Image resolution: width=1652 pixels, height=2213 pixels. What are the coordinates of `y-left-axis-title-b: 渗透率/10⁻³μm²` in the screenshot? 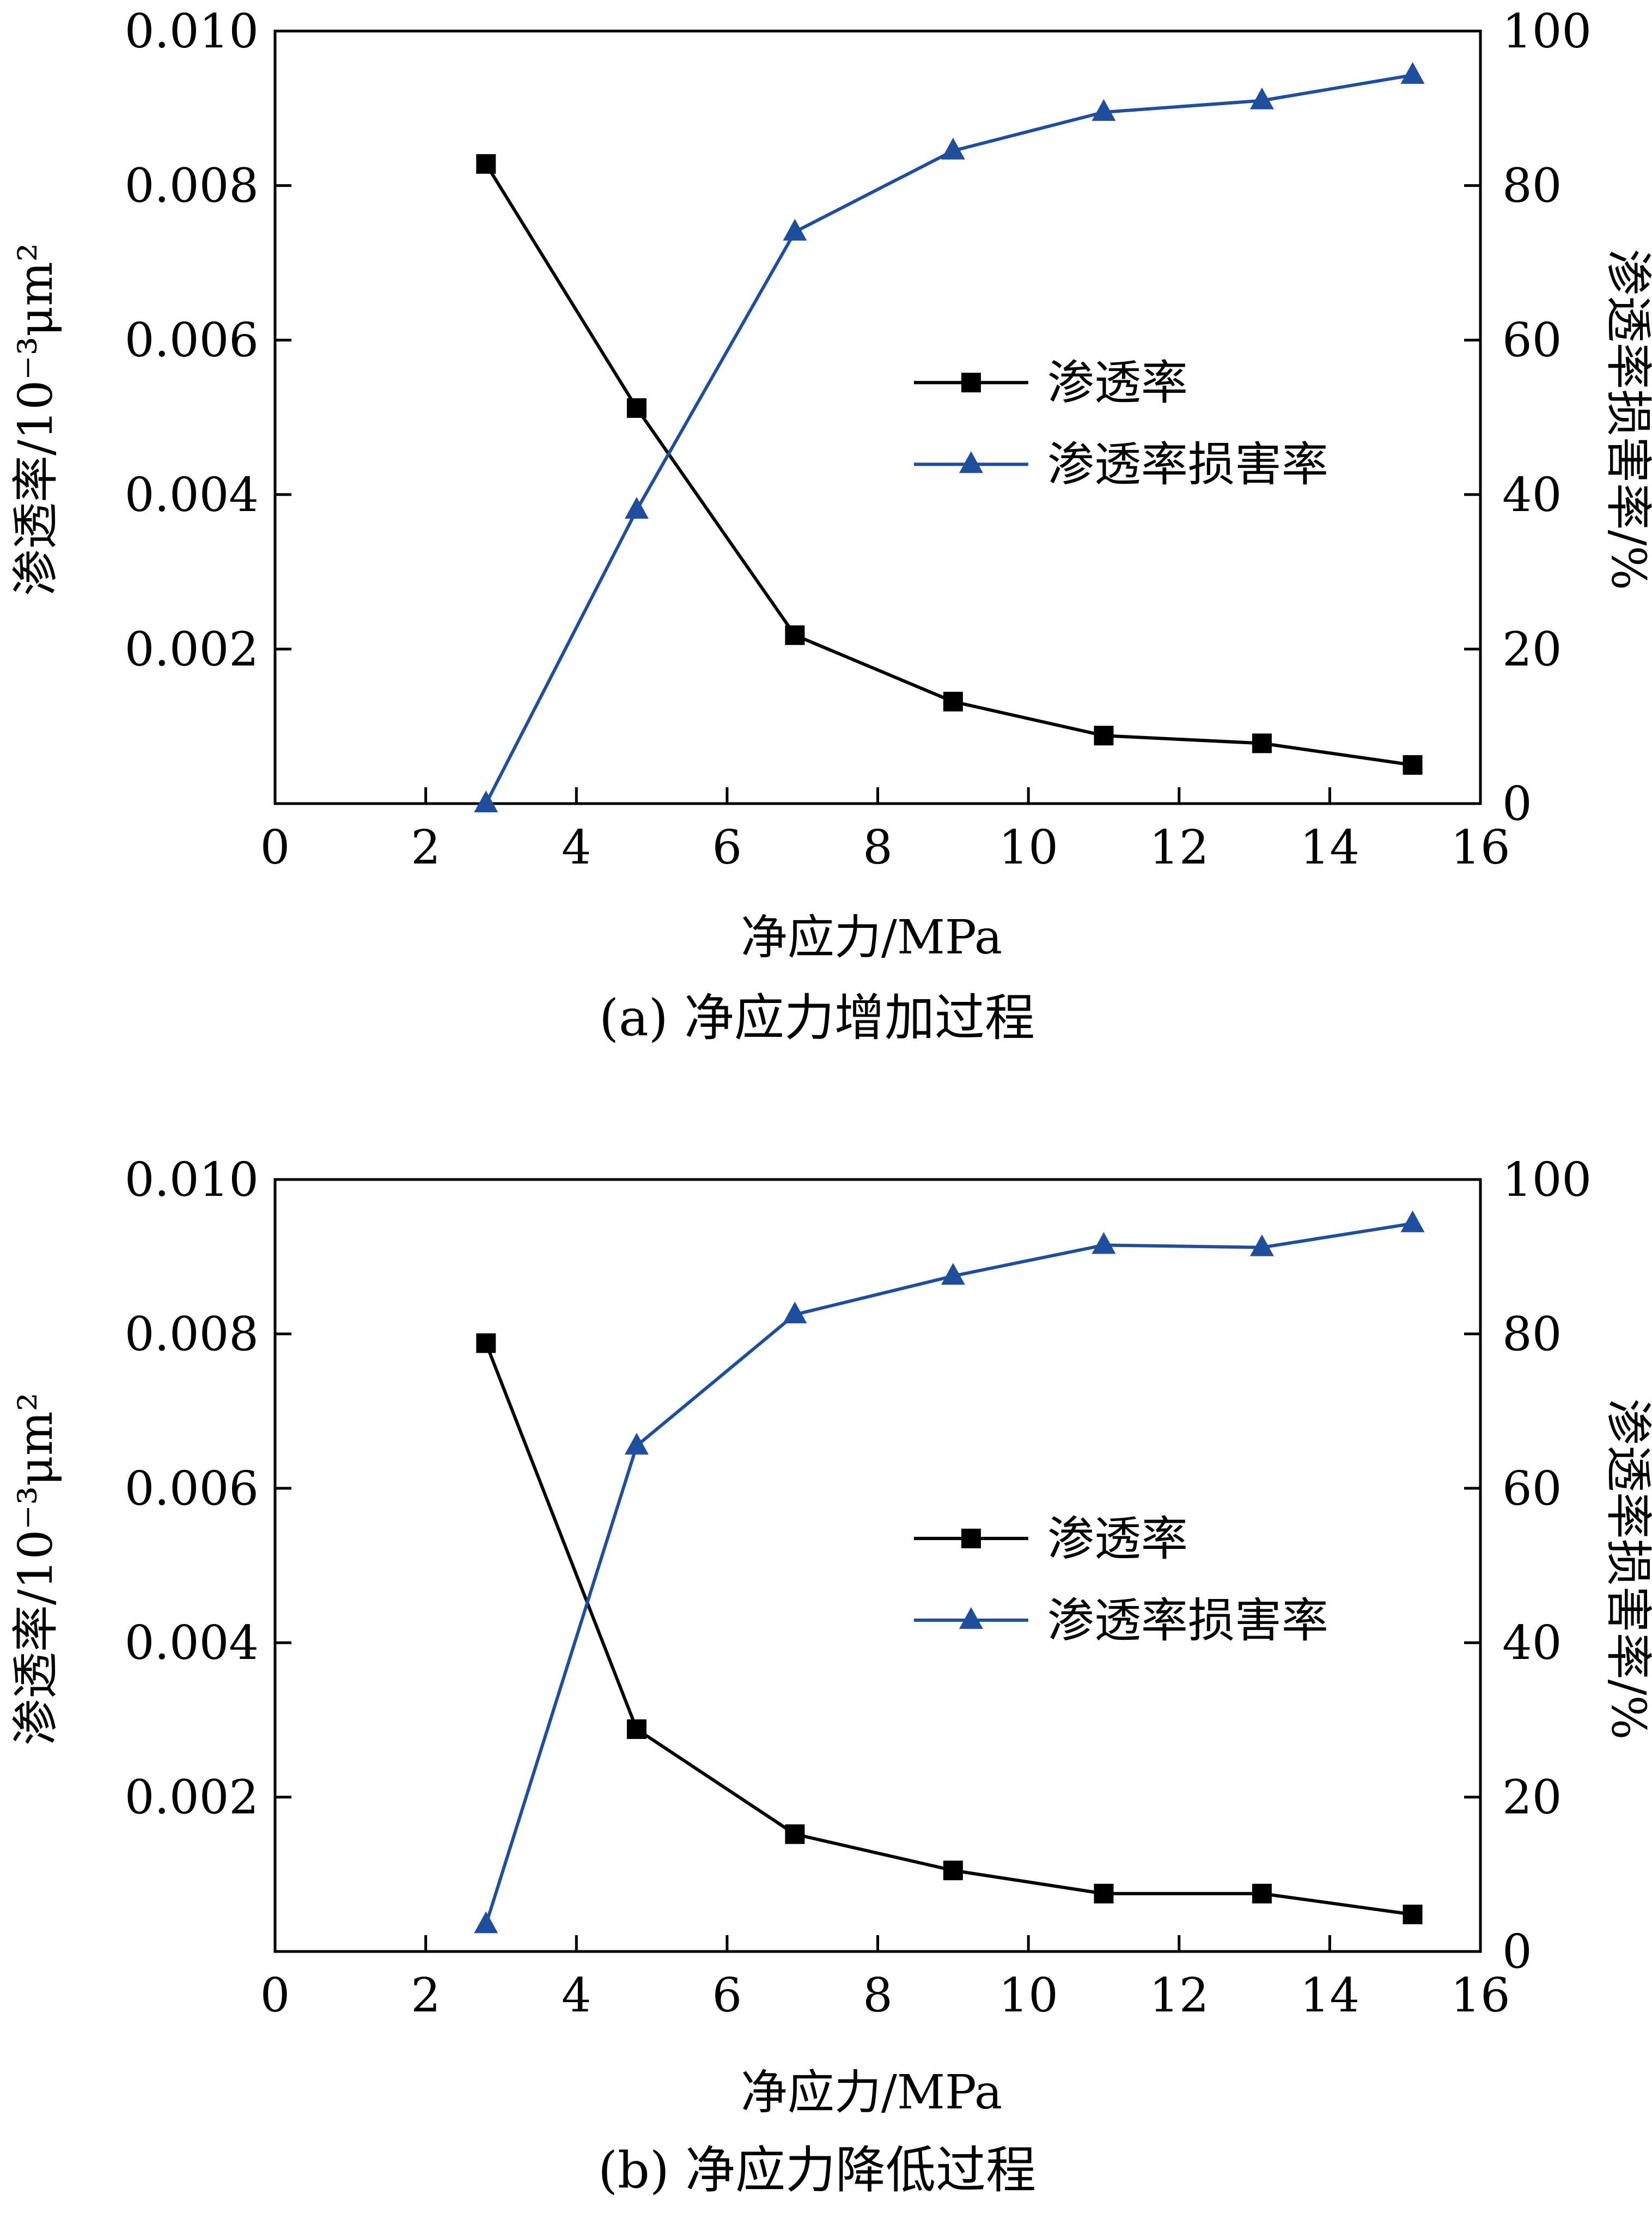 It's located at (36, 1569).